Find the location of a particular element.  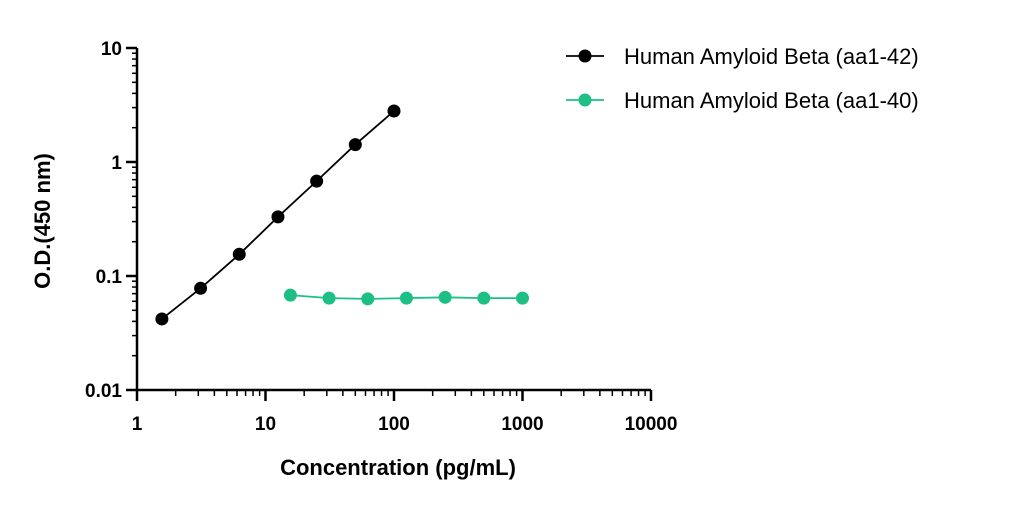

y-tick-label: 0.01 is located at coordinates (103, 391).